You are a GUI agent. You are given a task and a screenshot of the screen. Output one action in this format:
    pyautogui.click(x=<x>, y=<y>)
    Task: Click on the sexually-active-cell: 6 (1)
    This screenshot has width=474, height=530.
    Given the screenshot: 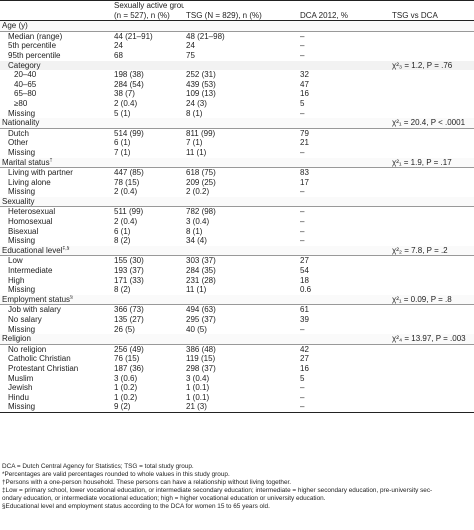 What is the action you would take?
    pyautogui.click(x=122, y=143)
    